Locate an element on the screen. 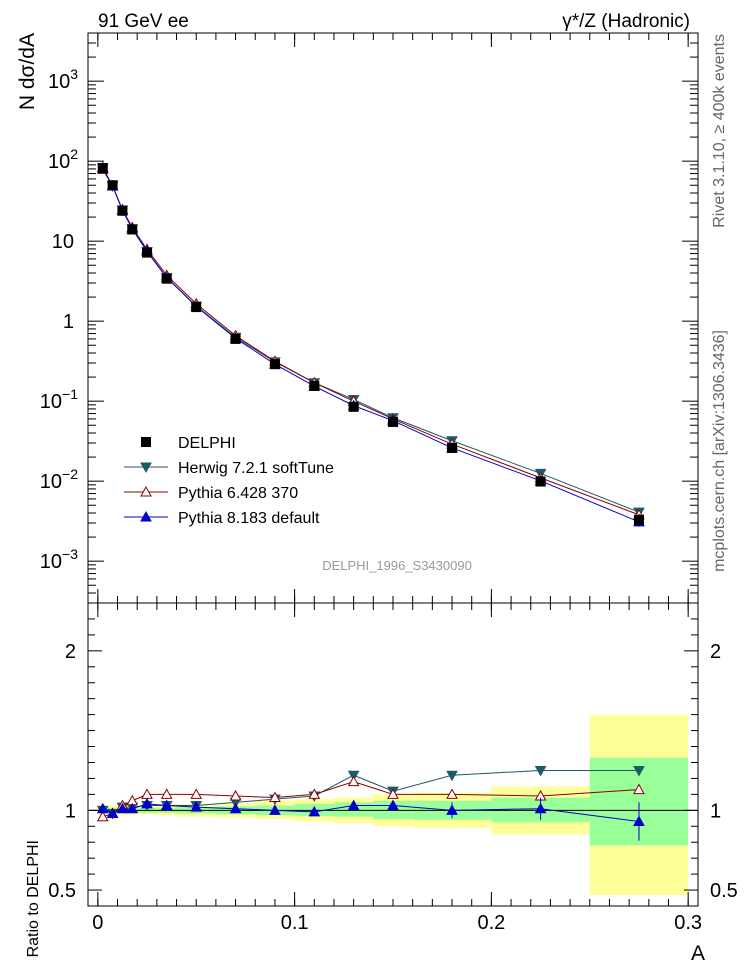 This screenshot has height=972, width=746. xtick-label: 0.2 is located at coordinates (491, 923).